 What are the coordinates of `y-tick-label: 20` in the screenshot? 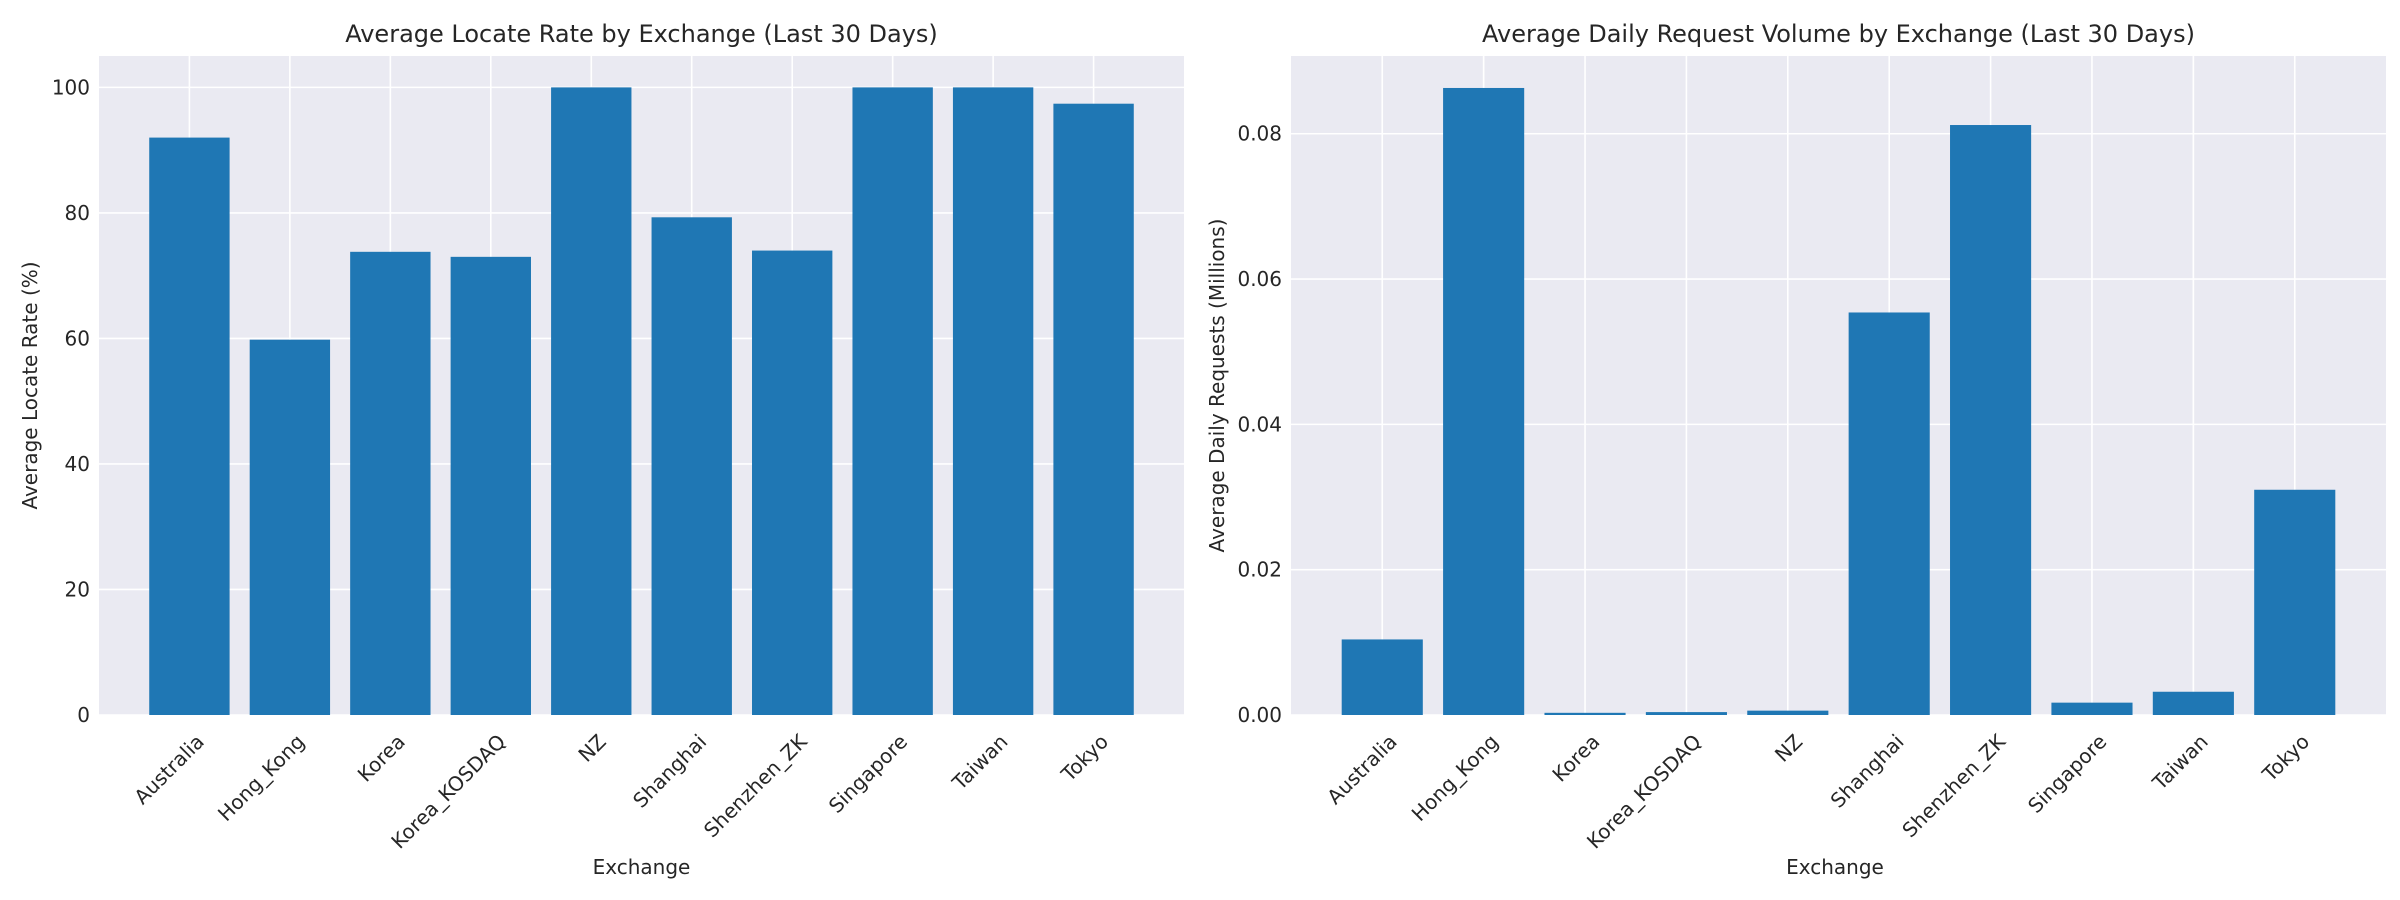 It's located at (77, 589).